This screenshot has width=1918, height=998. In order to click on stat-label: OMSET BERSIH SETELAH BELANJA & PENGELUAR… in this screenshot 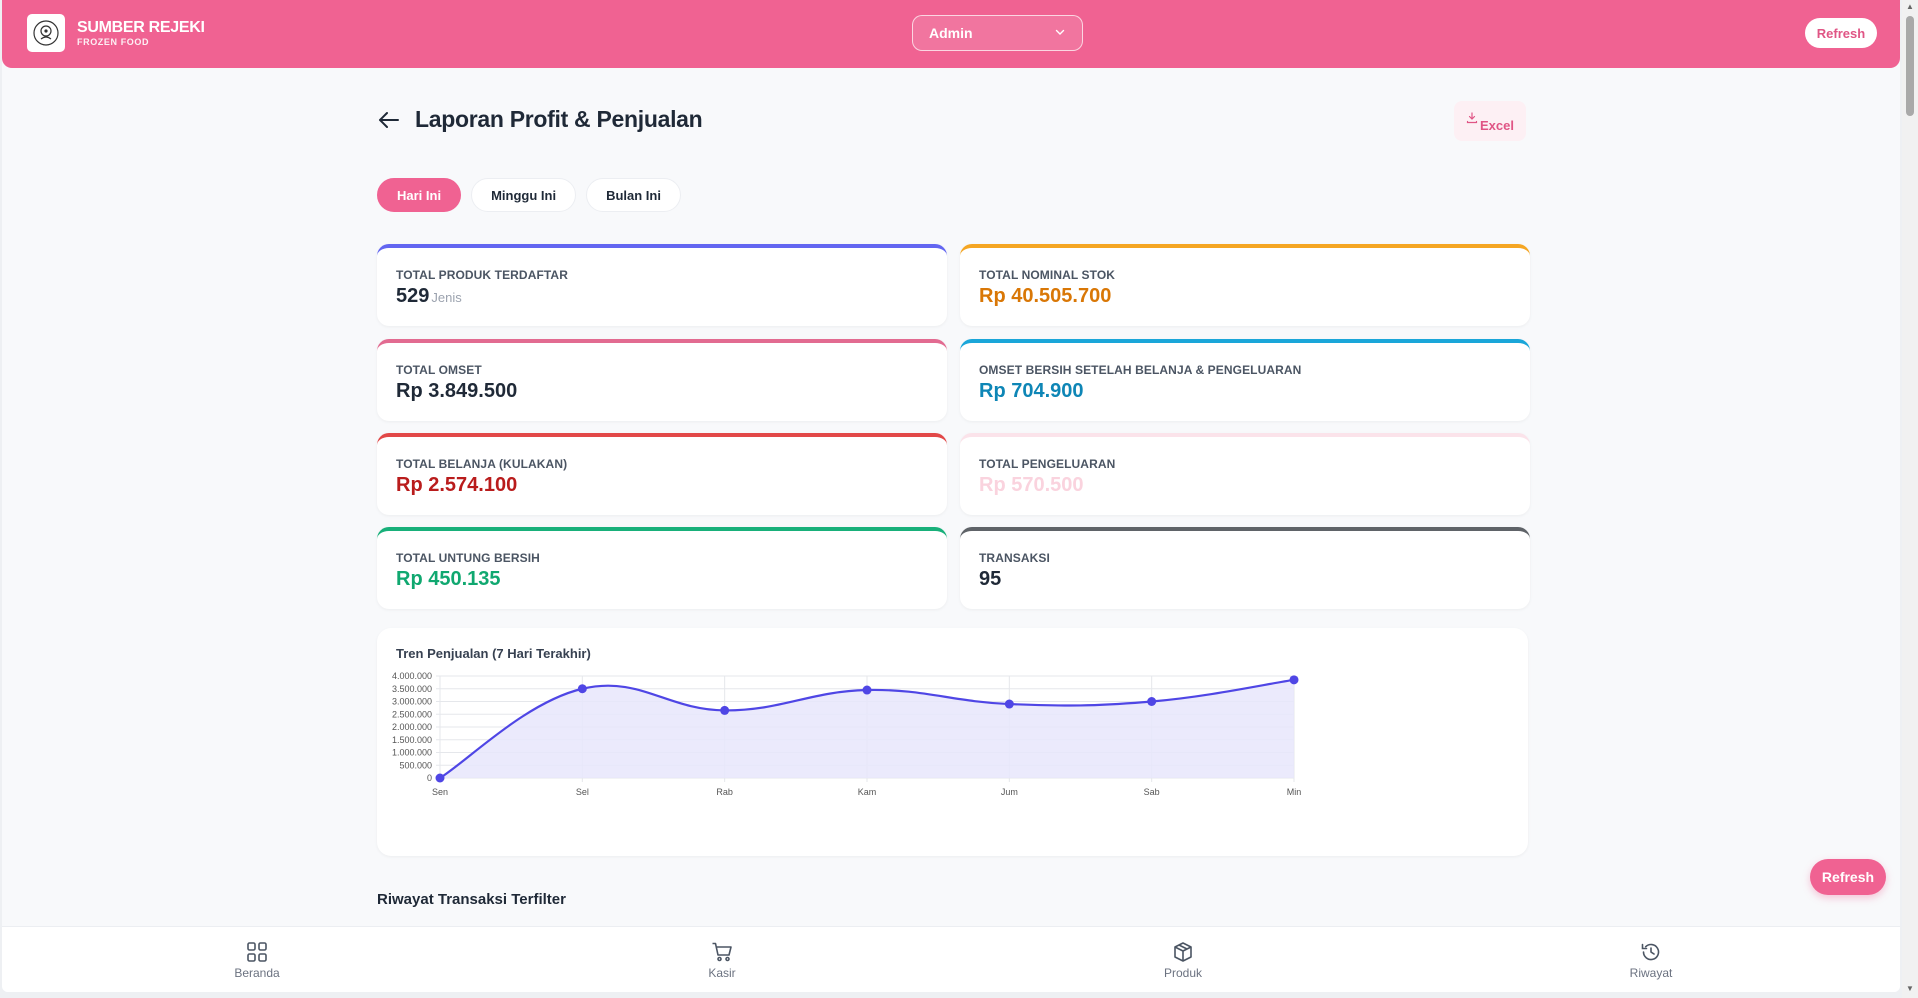, I will do `click(1140, 370)`.